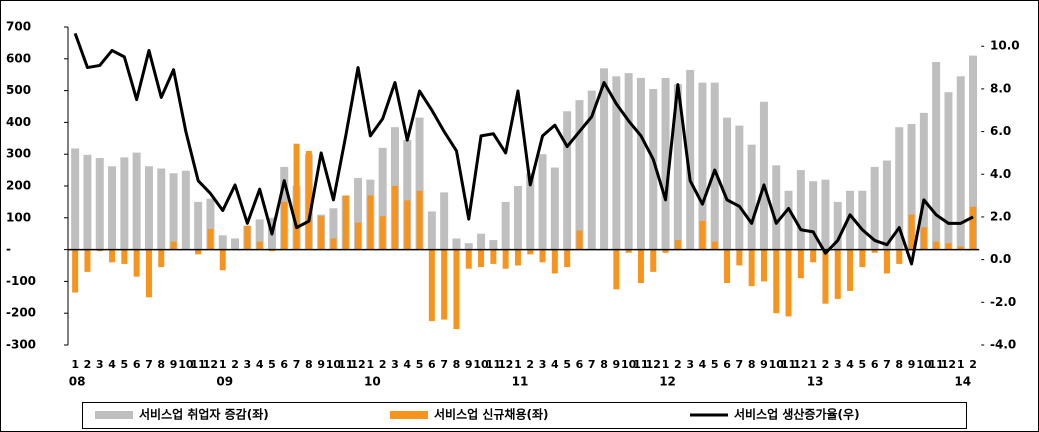 This screenshot has height=432, width=1039. Describe the element at coordinates (1000, 88) in the screenshot. I see `y2-tick-label: 8.0` at that location.